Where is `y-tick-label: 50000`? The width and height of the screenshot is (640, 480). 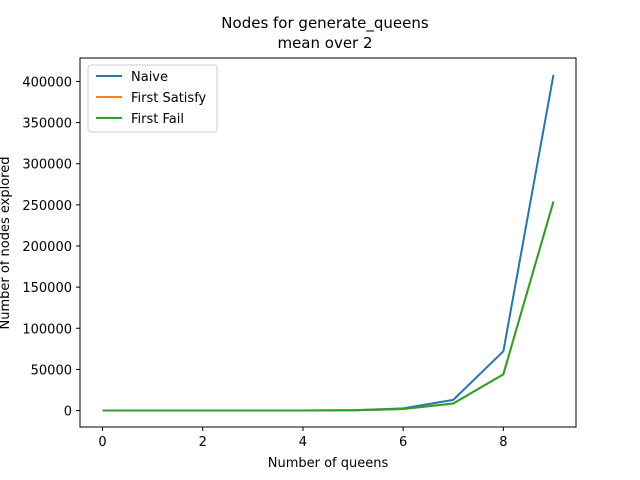
y-tick-label: 50000 is located at coordinates (51, 370).